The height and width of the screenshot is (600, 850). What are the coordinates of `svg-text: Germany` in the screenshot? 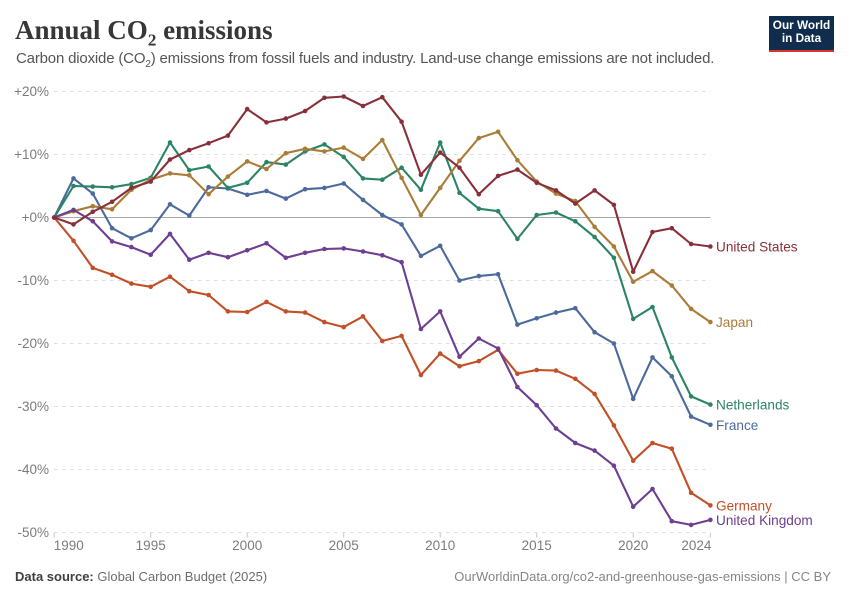 It's located at (744, 505).